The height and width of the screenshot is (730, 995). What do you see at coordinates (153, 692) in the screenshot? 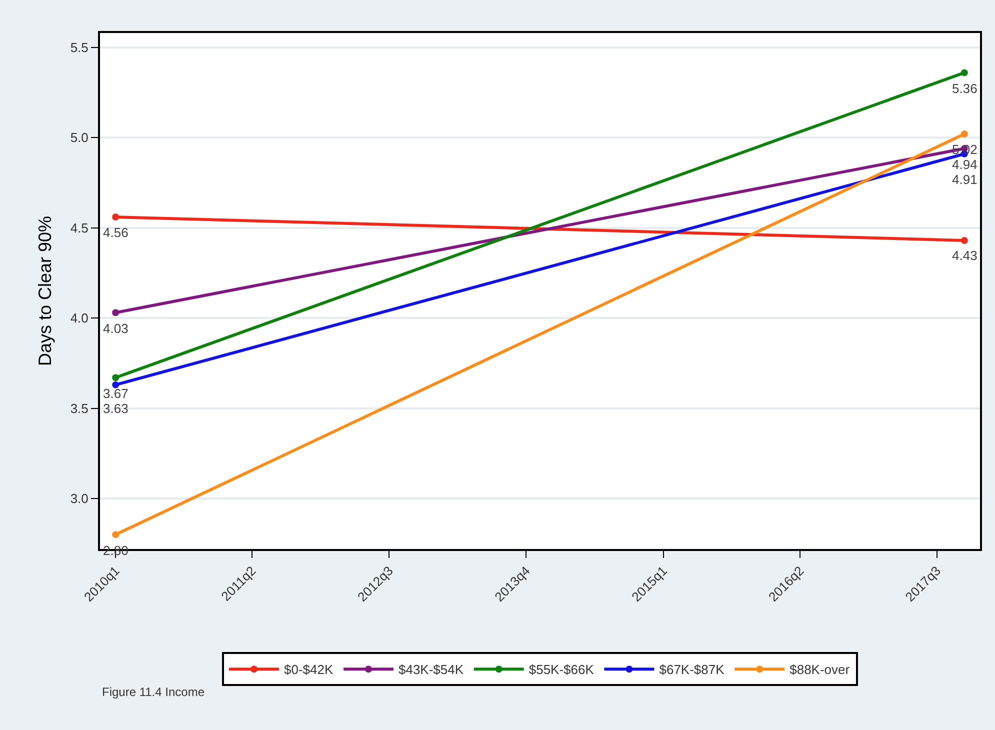
I see `caption: Figure 11.4 Income` at bounding box center [153, 692].